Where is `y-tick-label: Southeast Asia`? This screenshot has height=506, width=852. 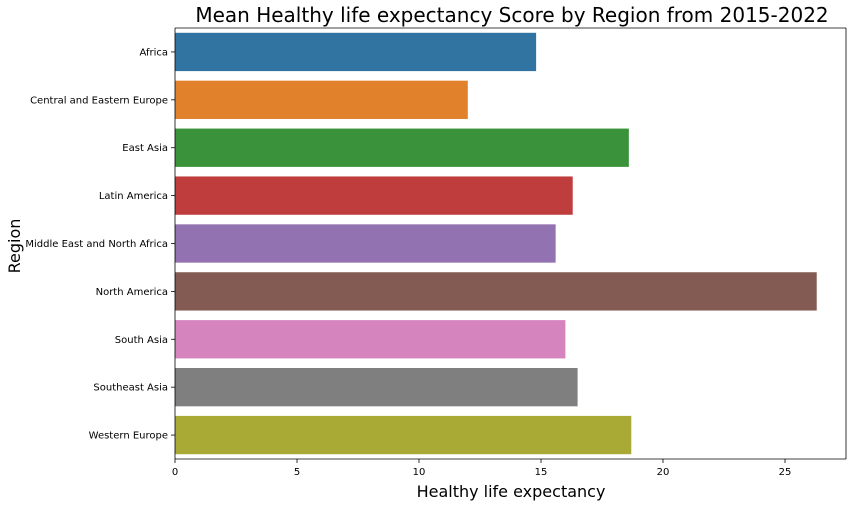 y-tick-label: Southeast Asia is located at coordinates (130, 388).